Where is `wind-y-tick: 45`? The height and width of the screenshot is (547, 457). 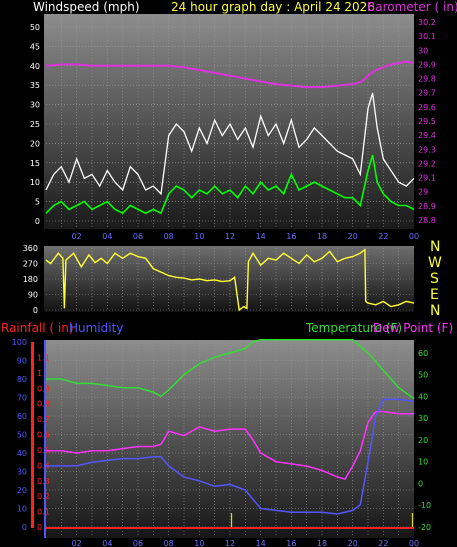
wind-y-tick: 45 is located at coordinates (35, 46).